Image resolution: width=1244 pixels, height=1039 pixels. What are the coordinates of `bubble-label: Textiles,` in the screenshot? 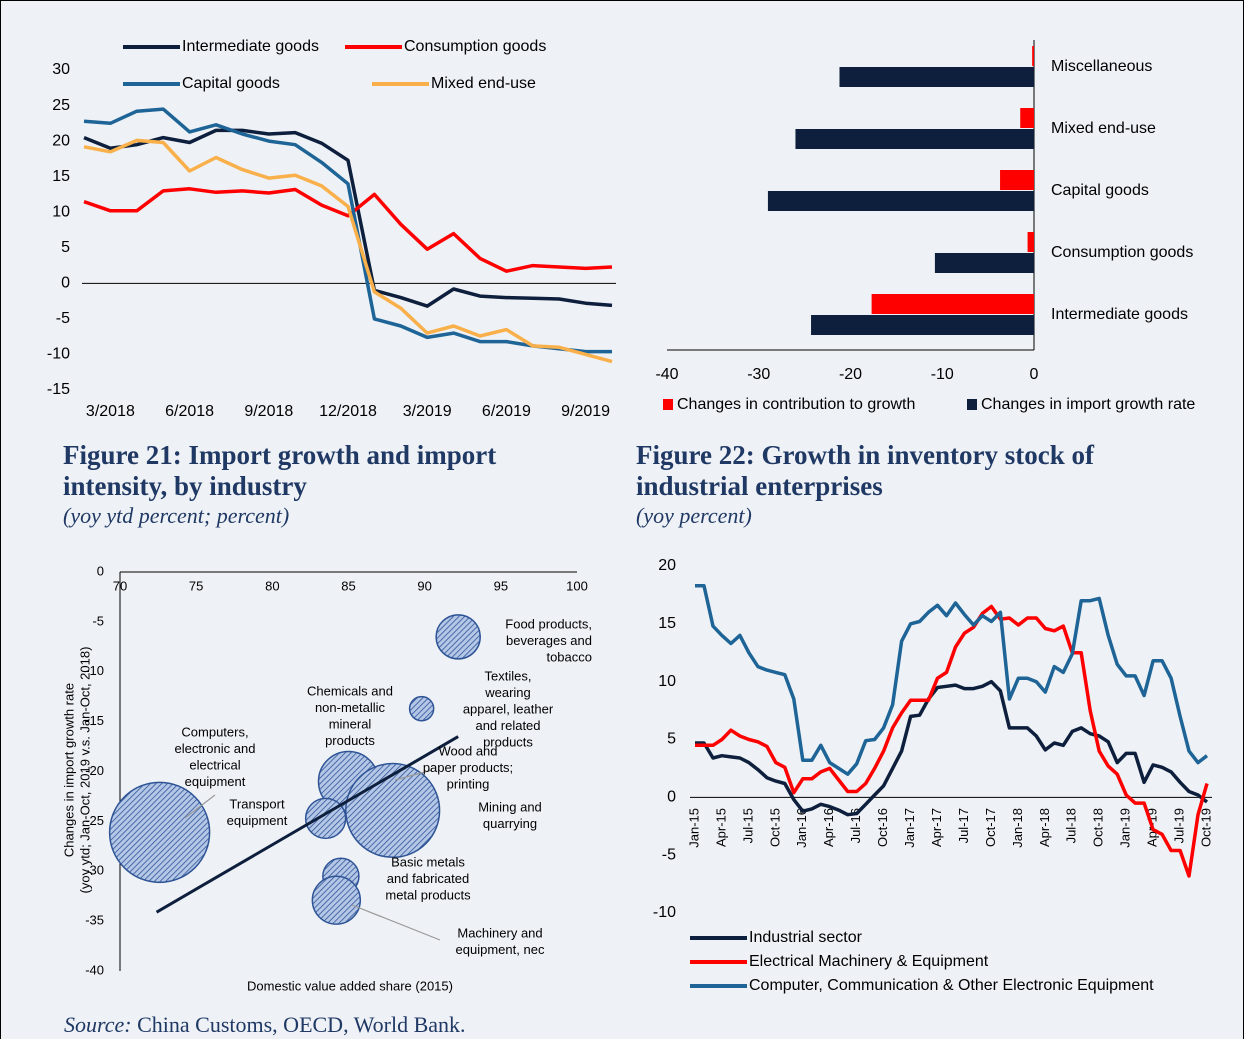 It's located at (508, 675).